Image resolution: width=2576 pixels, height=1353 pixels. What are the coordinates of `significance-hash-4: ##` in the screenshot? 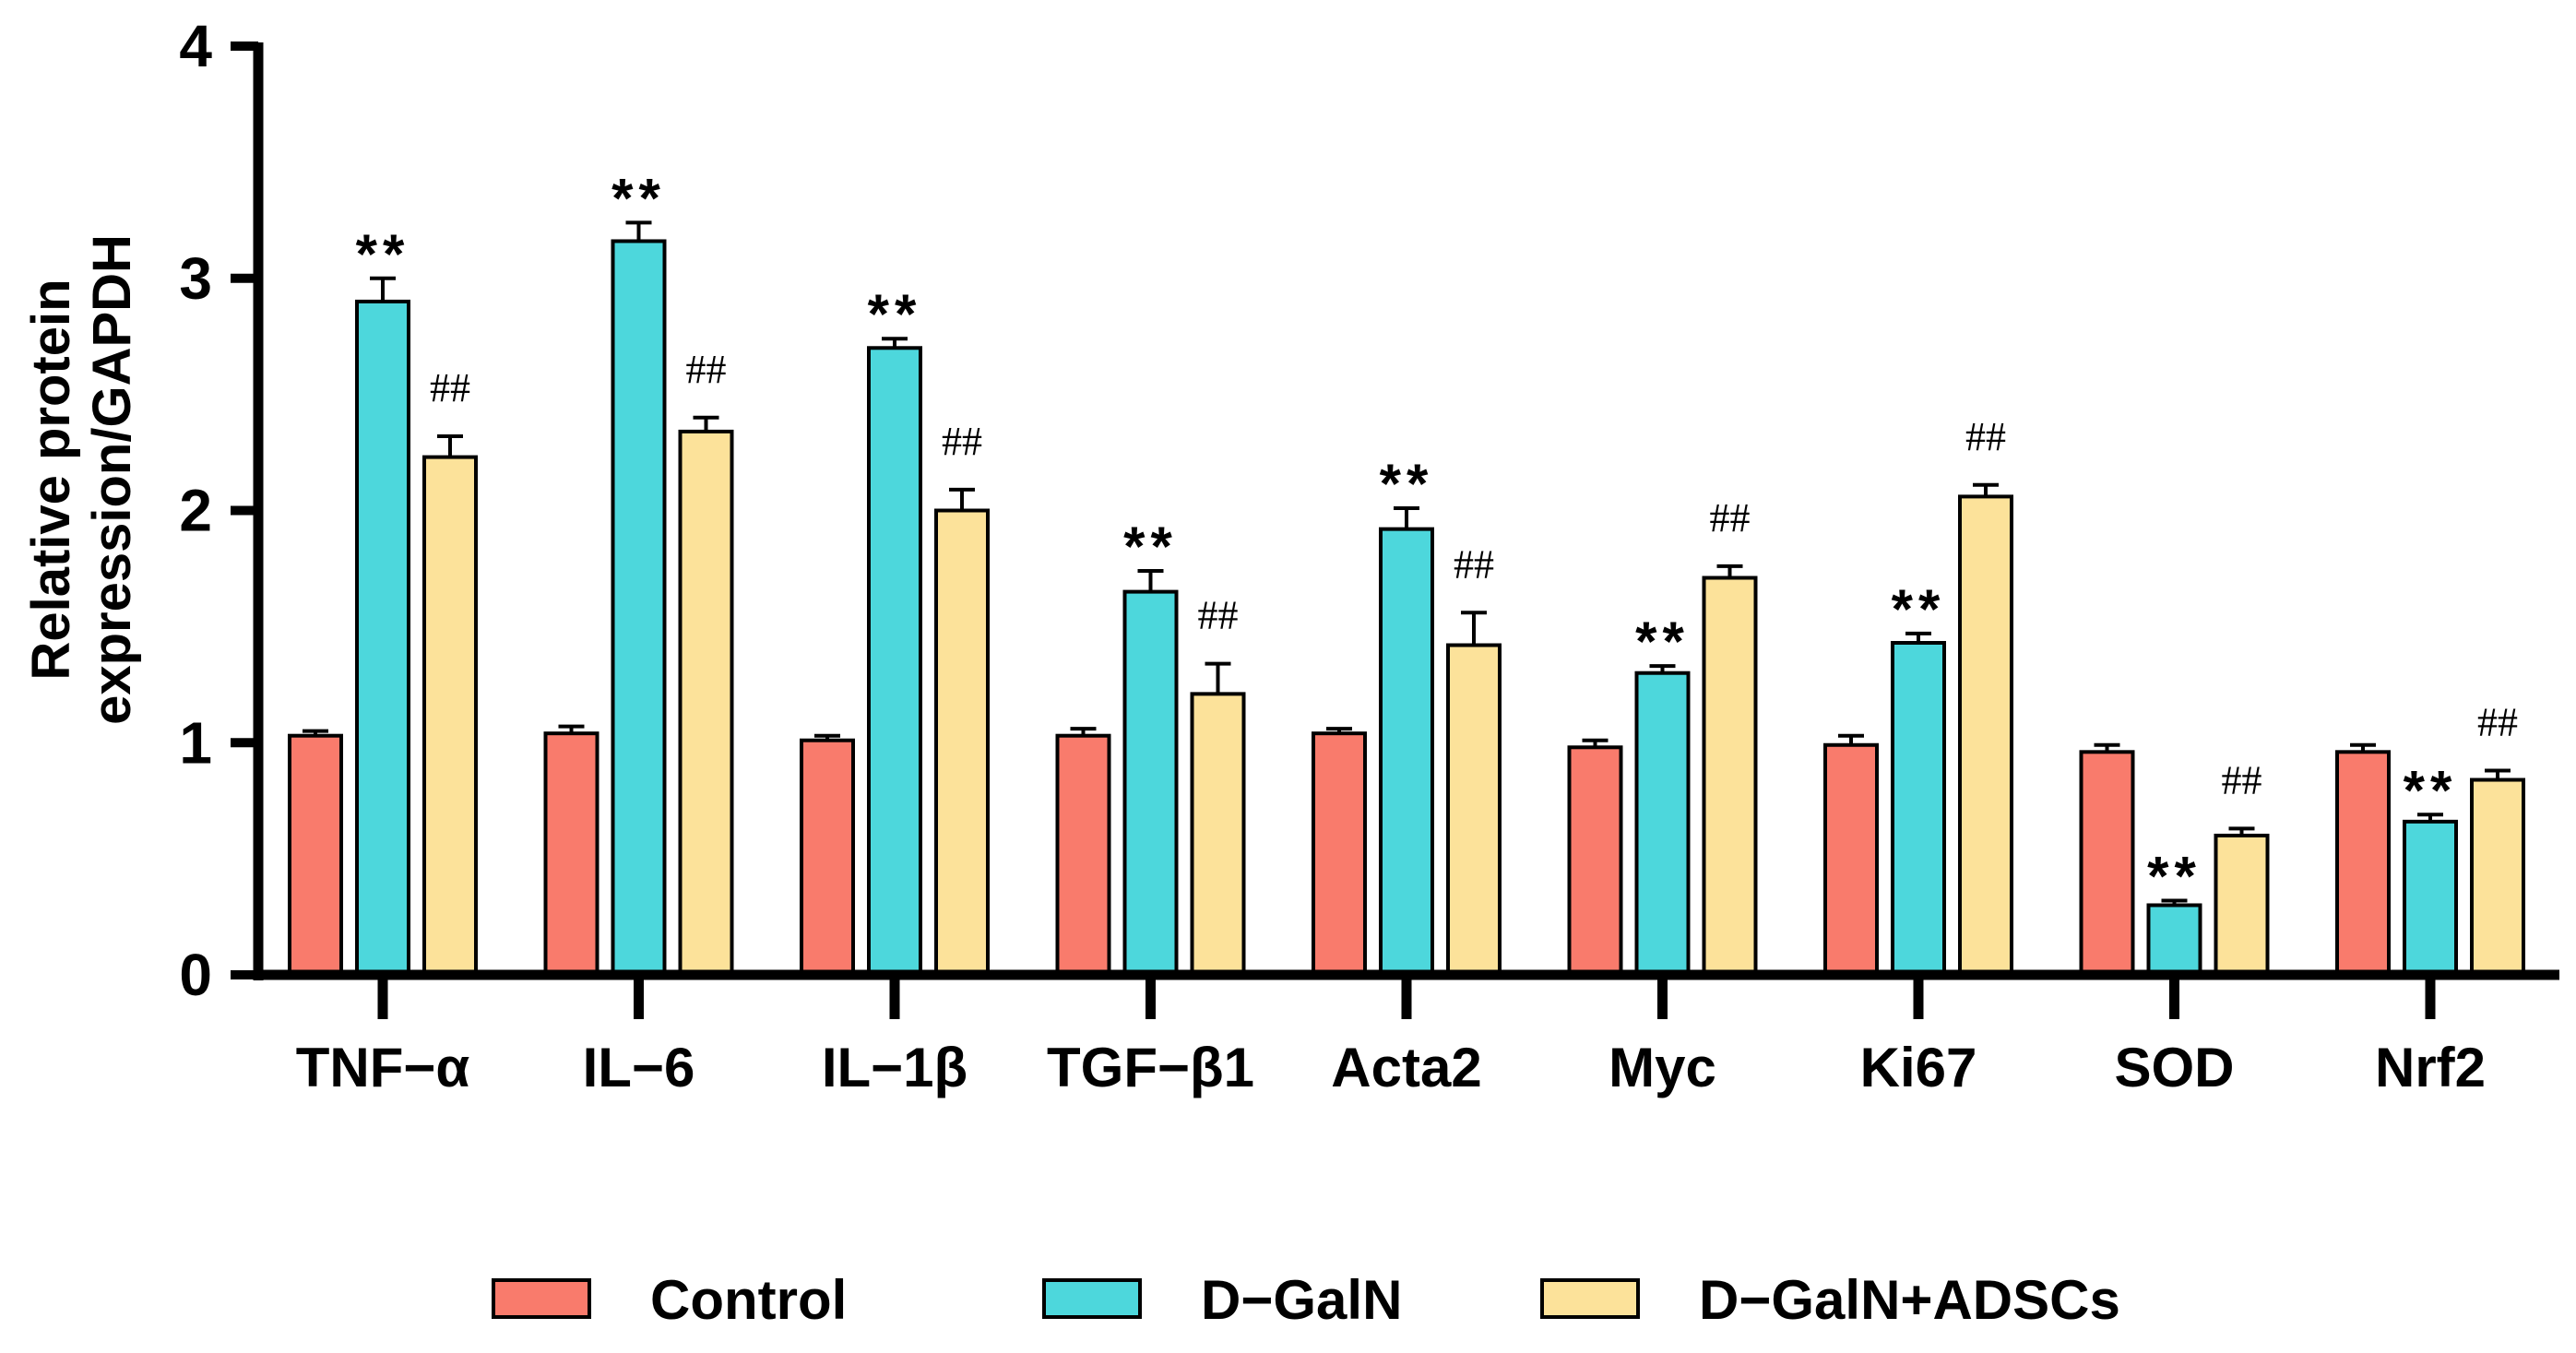 It's located at (1474, 564).